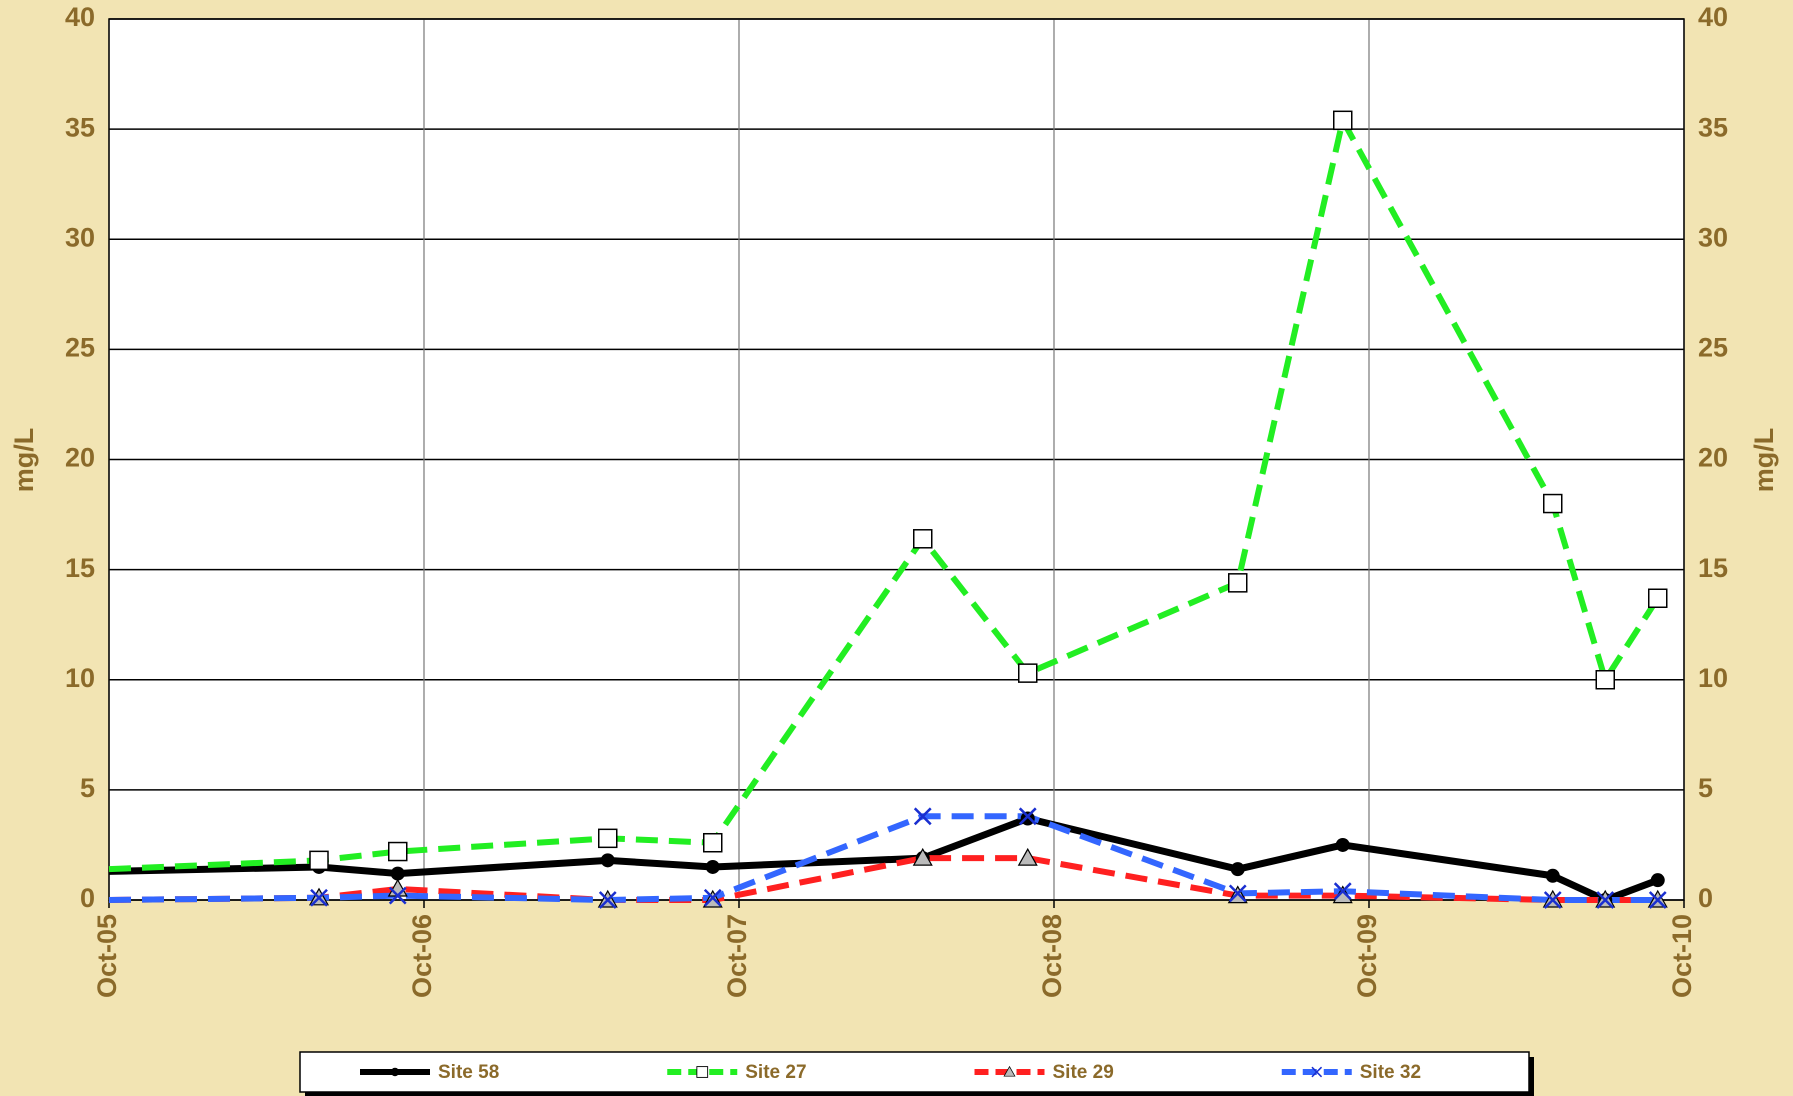 The image size is (1793, 1096). What do you see at coordinates (80, 458) in the screenshot?
I see `y-tick-label: 20` at bounding box center [80, 458].